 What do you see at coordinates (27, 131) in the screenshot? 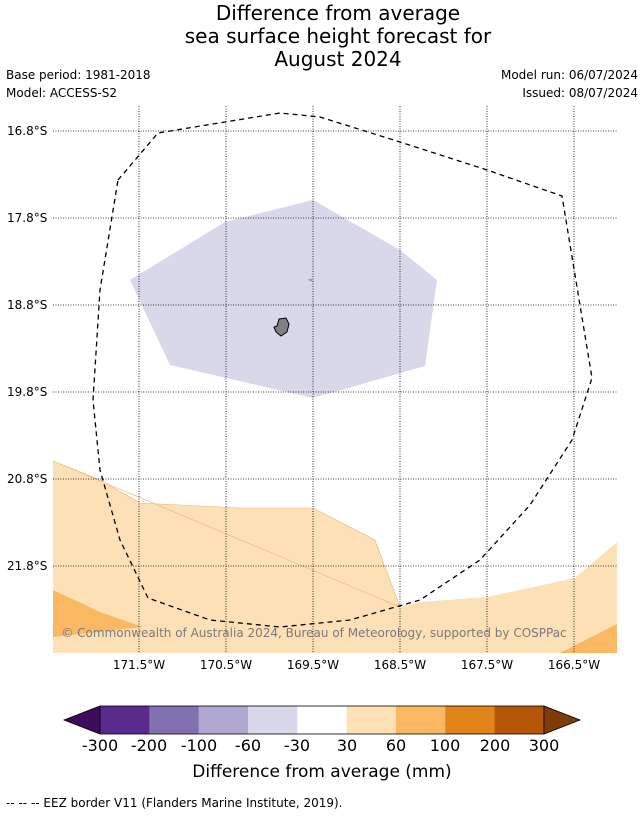
I see `lat-label-1: 16.8°S` at bounding box center [27, 131].